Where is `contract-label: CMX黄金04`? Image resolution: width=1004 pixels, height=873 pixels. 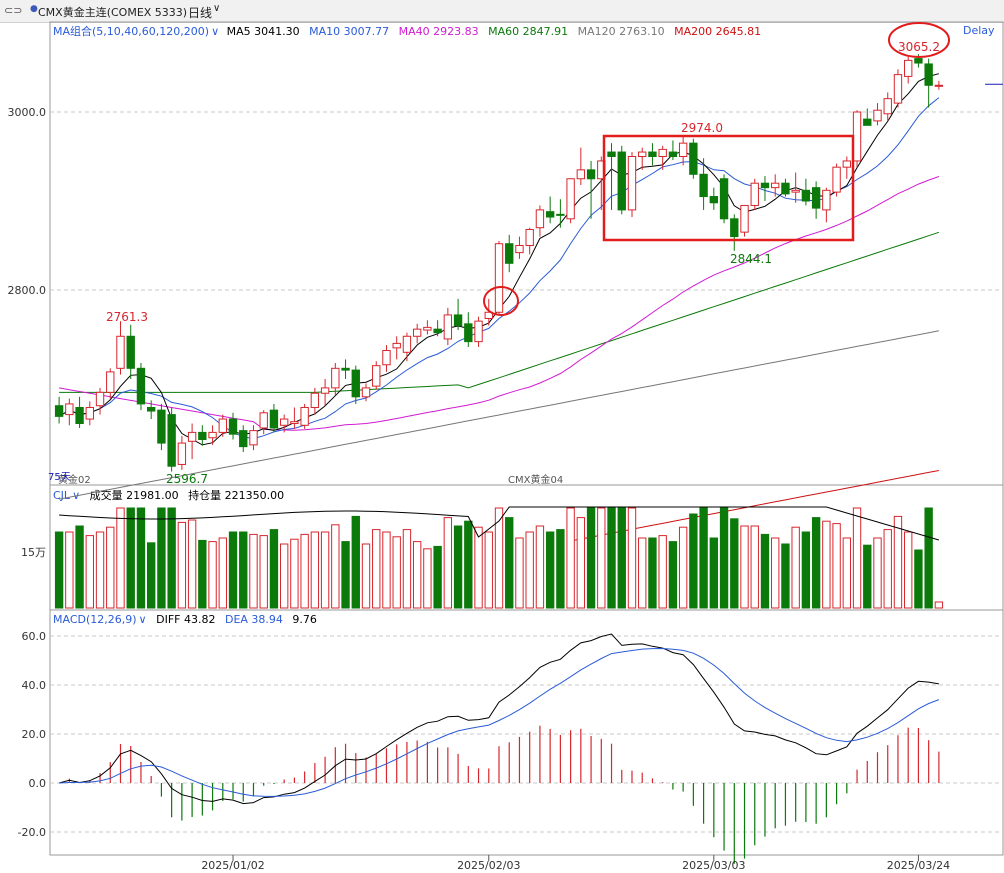 contract-label: CMX黄金04 is located at coordinates (535, 479).